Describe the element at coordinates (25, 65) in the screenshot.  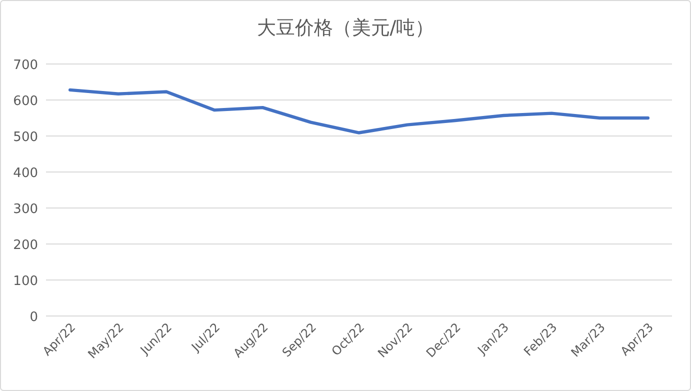
I see `y-tick-label: 700` at that location.